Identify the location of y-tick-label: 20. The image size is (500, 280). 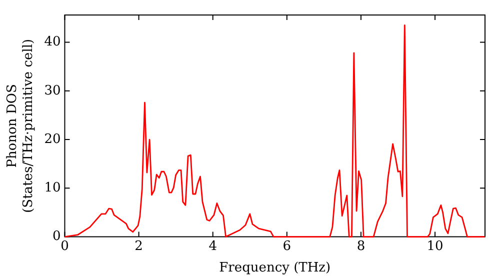
(52, 139).